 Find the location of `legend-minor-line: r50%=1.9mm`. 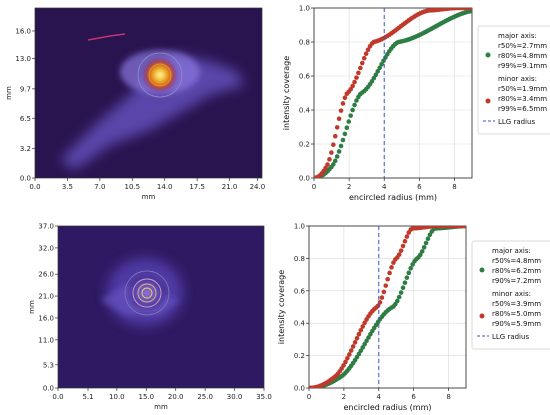

legend-minor-line: r50%=1.9mm is located at coordinates (522, 89).